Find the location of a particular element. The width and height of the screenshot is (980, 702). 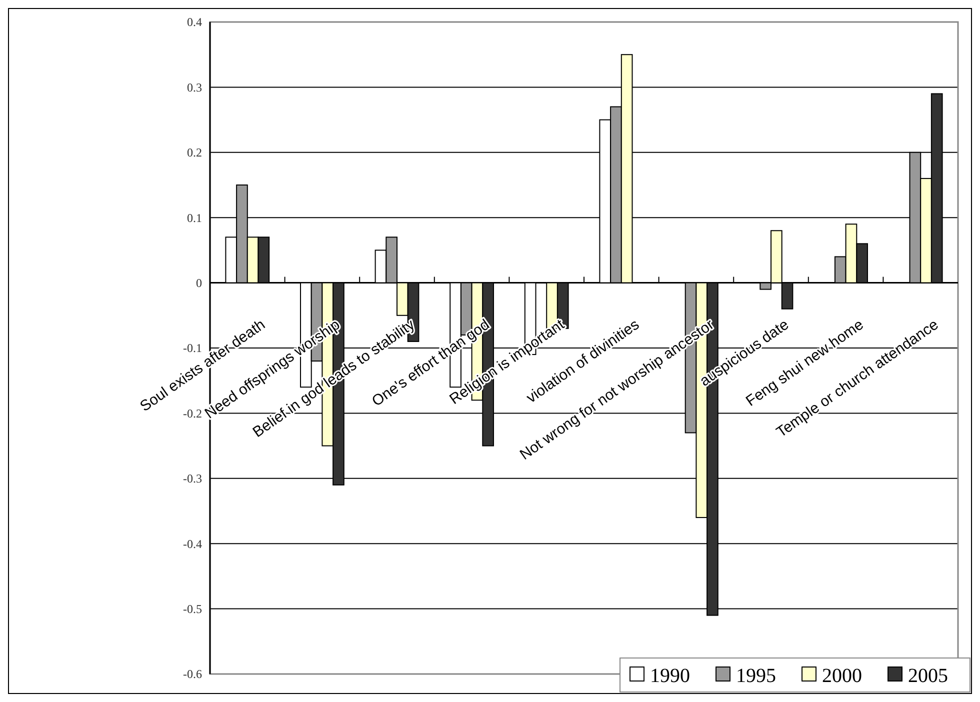

y-tick-label: -0.5 is located at coordinates (192, 609).